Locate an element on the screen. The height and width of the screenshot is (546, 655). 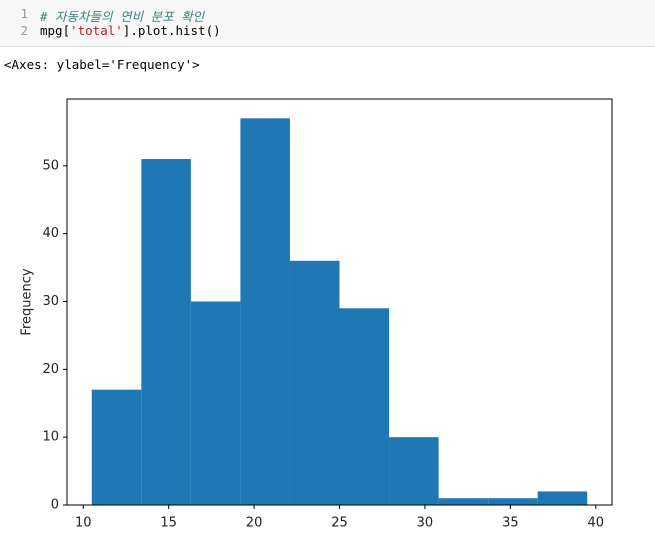
y-axis-label: Frequency is located at coordinates (27, 301).